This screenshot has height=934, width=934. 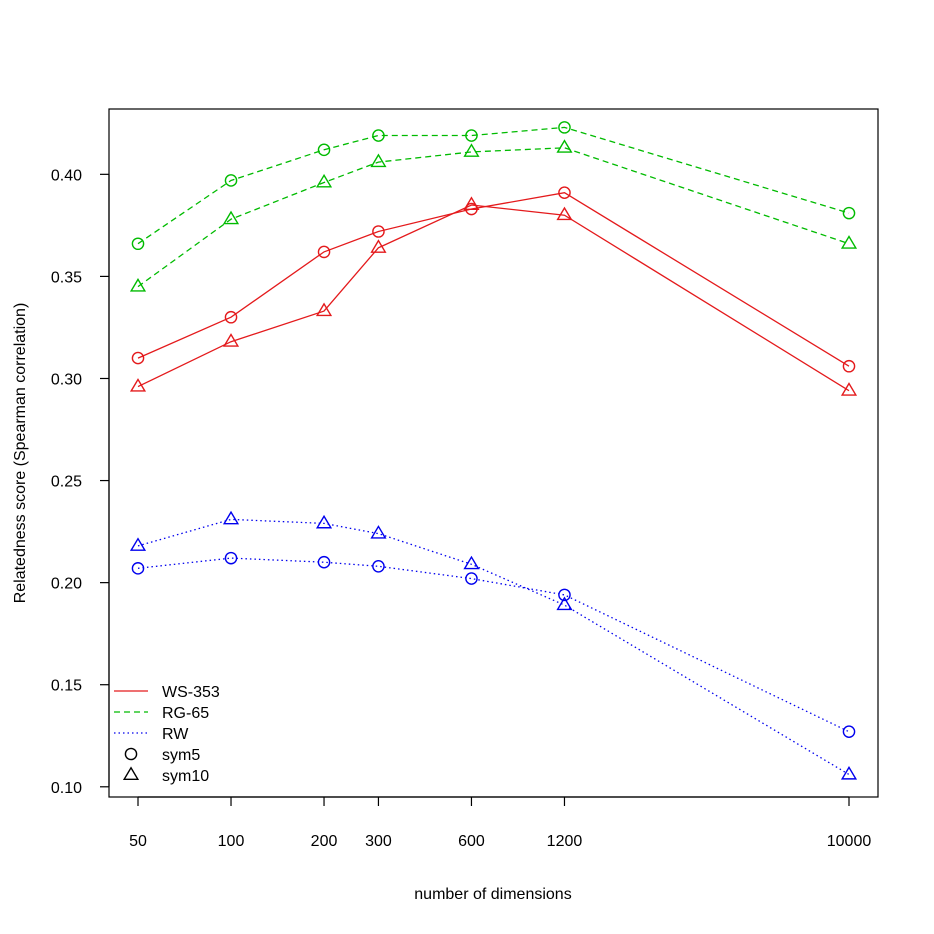 What do you see at coordinates (20, 453) in the screenshot?
I see `y-axis-title: Relatedness score (Spearman correlation)` at bounding box center [20, 453].